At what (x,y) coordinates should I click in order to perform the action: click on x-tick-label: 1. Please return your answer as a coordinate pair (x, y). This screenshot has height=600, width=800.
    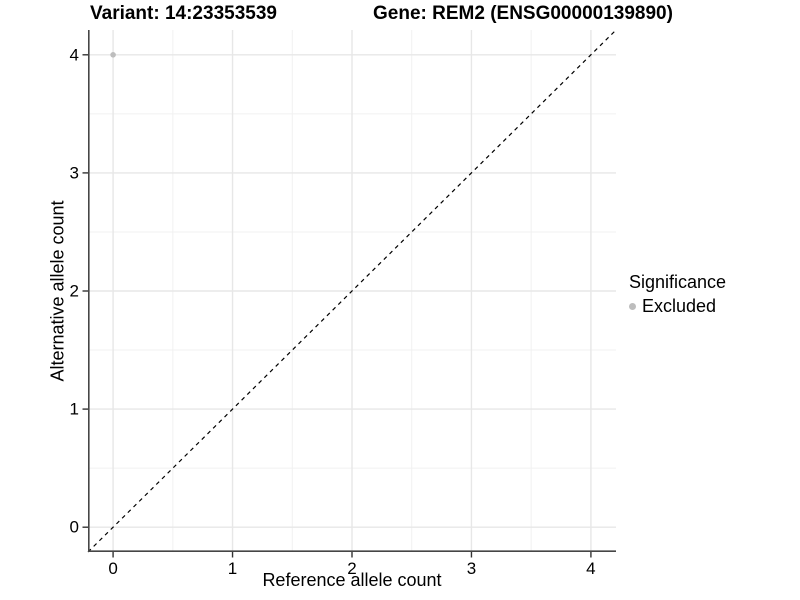
    Looking at the image, I should click on (232, 568).